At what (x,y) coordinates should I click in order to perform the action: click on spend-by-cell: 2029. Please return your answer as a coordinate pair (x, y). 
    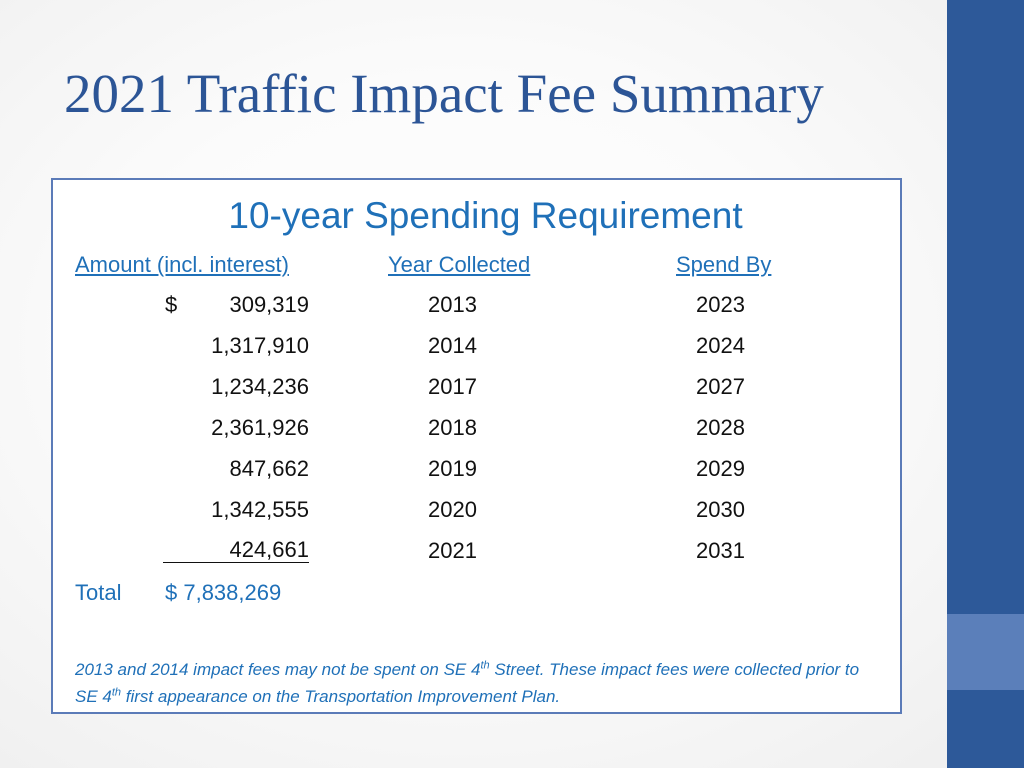
    Looking at the image, I should click on (720, 468).